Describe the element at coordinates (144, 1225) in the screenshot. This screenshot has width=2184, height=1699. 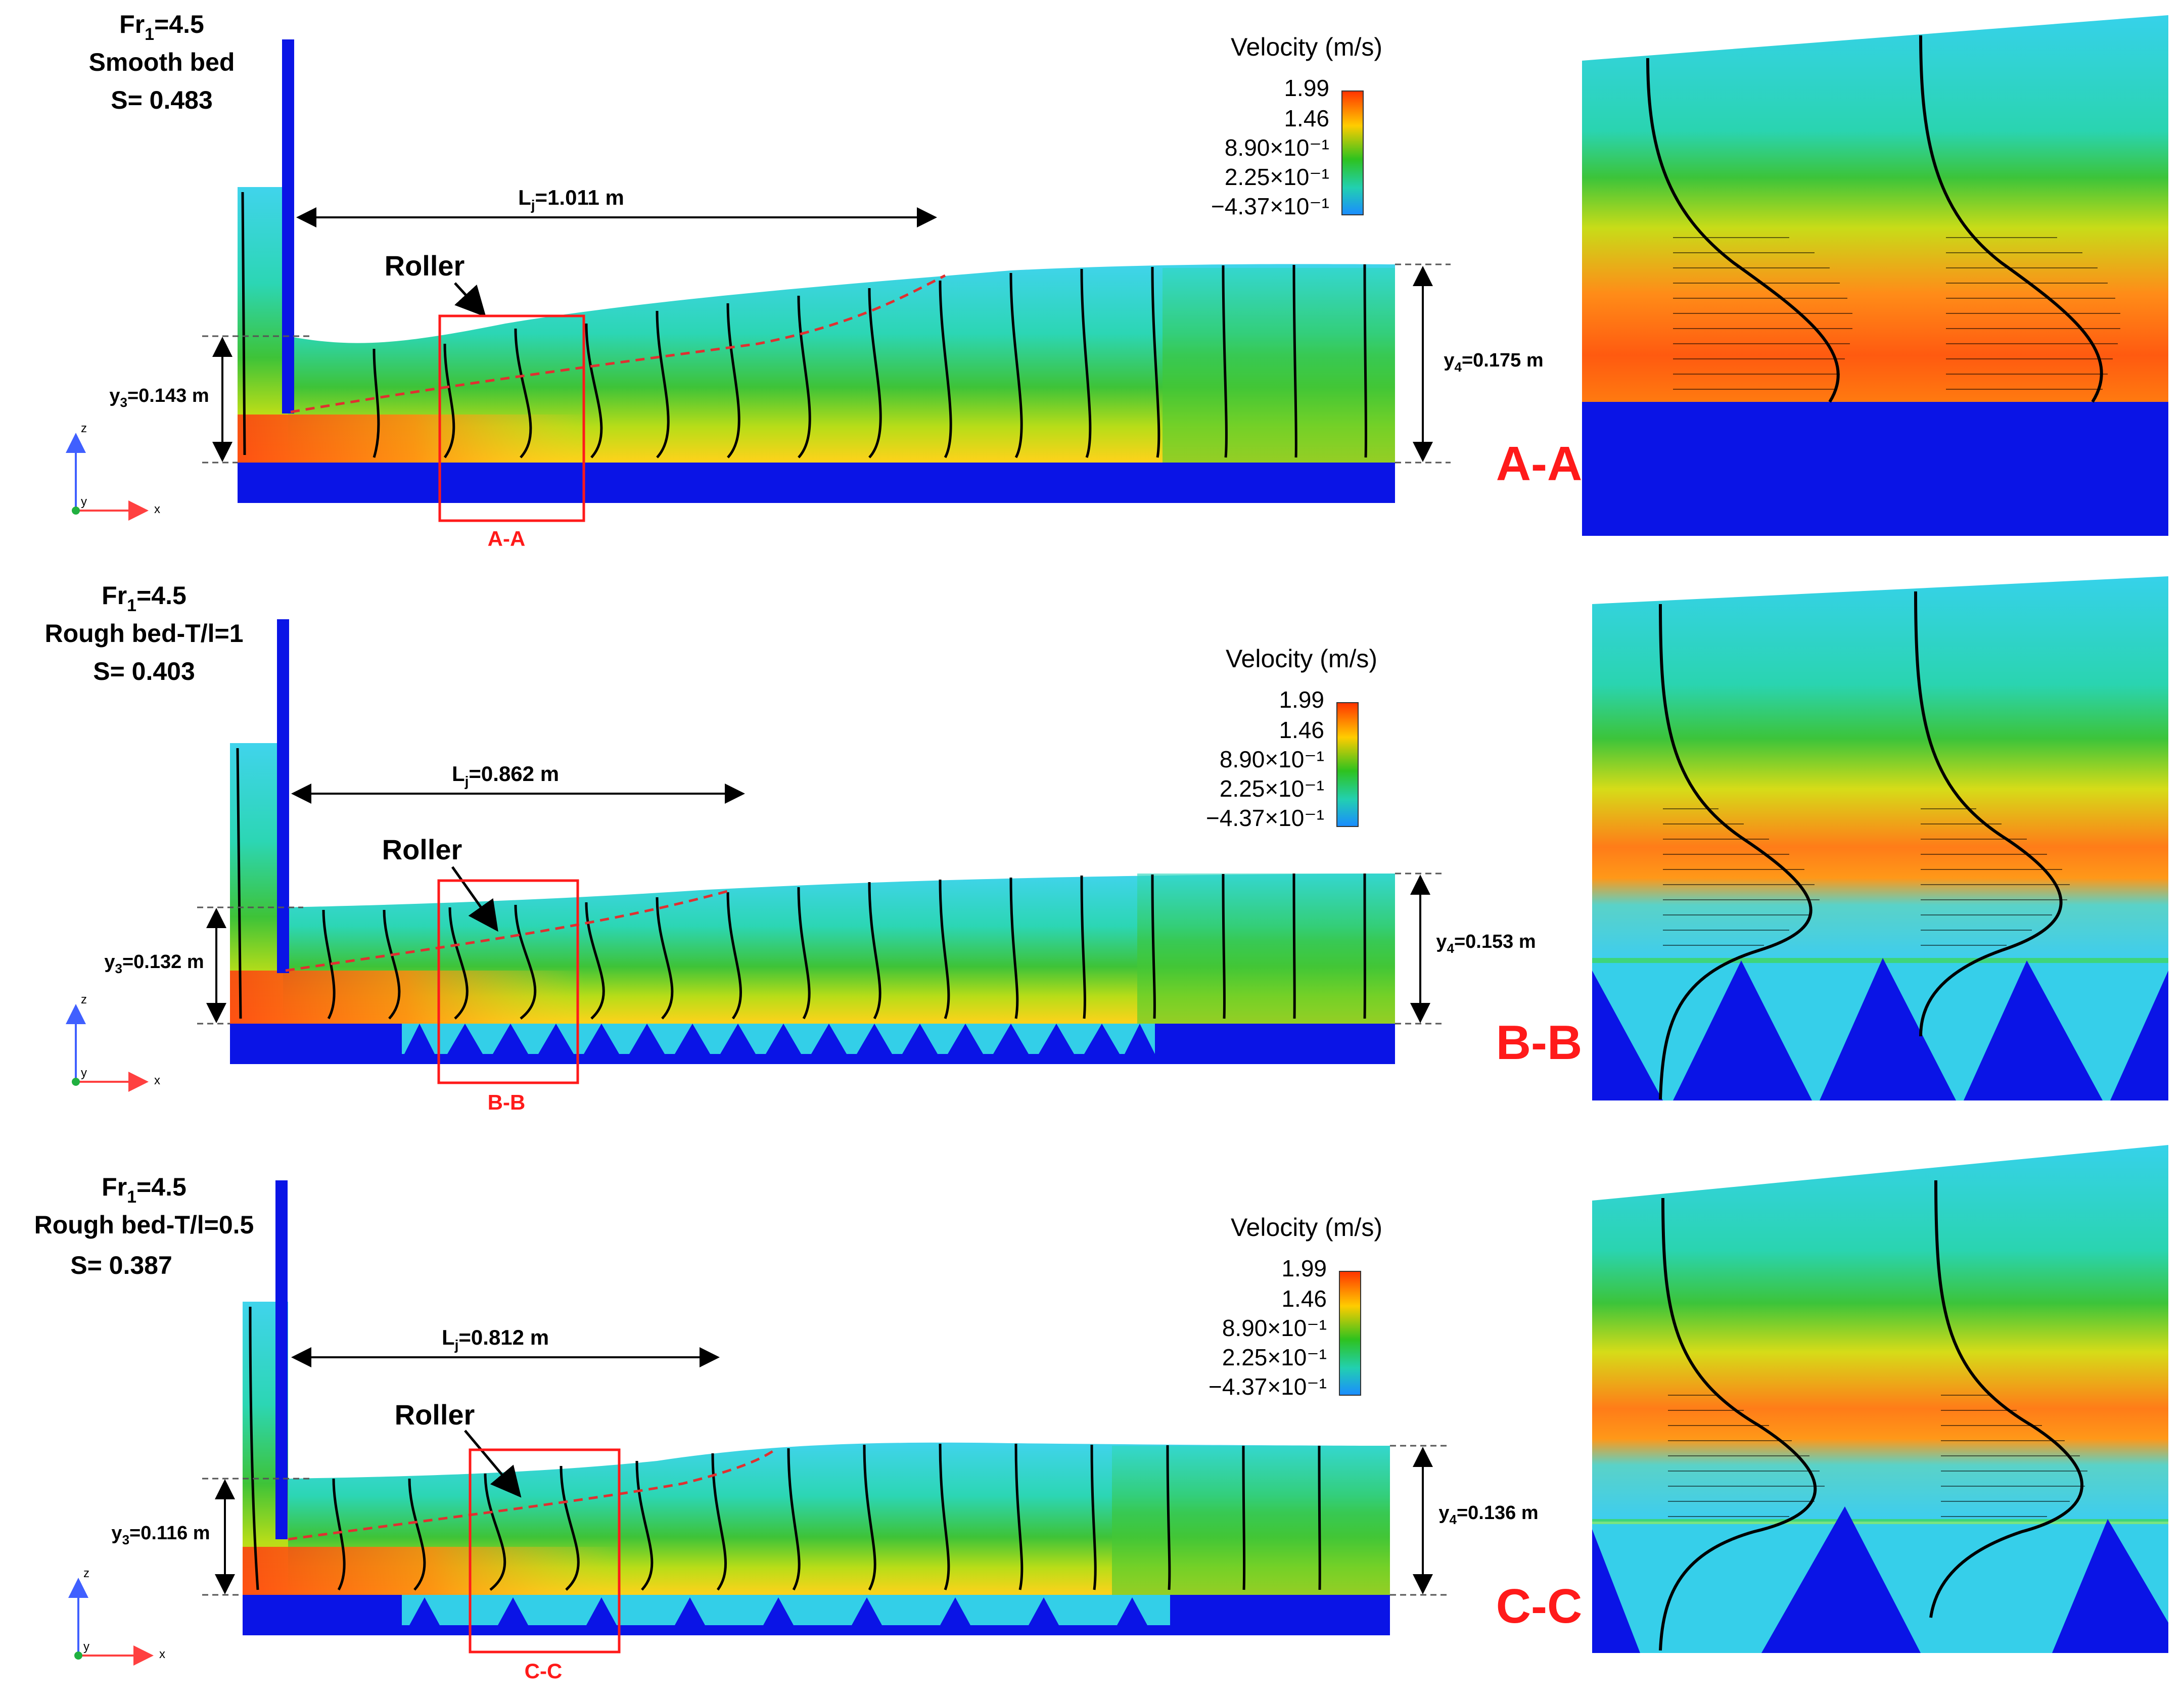
I see `bed-type-label: Rough bed-T/l=0.5` at that location.